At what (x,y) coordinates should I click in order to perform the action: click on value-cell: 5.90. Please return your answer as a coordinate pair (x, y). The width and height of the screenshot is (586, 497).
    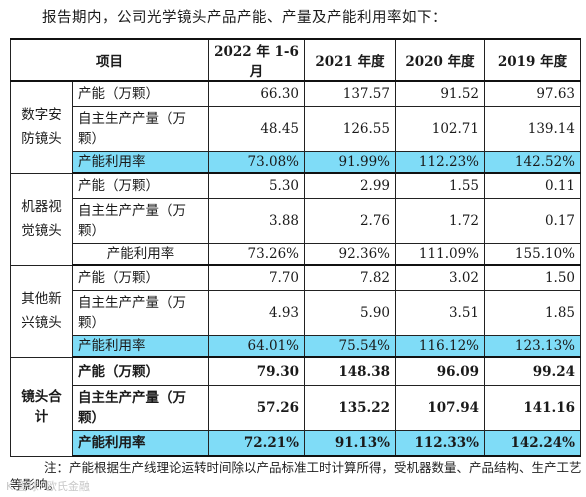
    Looking at the image, I should click on (350, 313).